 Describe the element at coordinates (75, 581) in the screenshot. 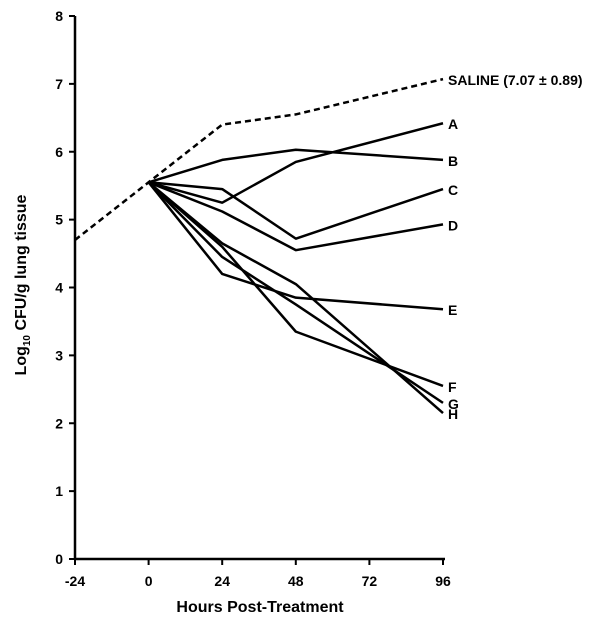

I see `x-tick-label: -24` at that location.